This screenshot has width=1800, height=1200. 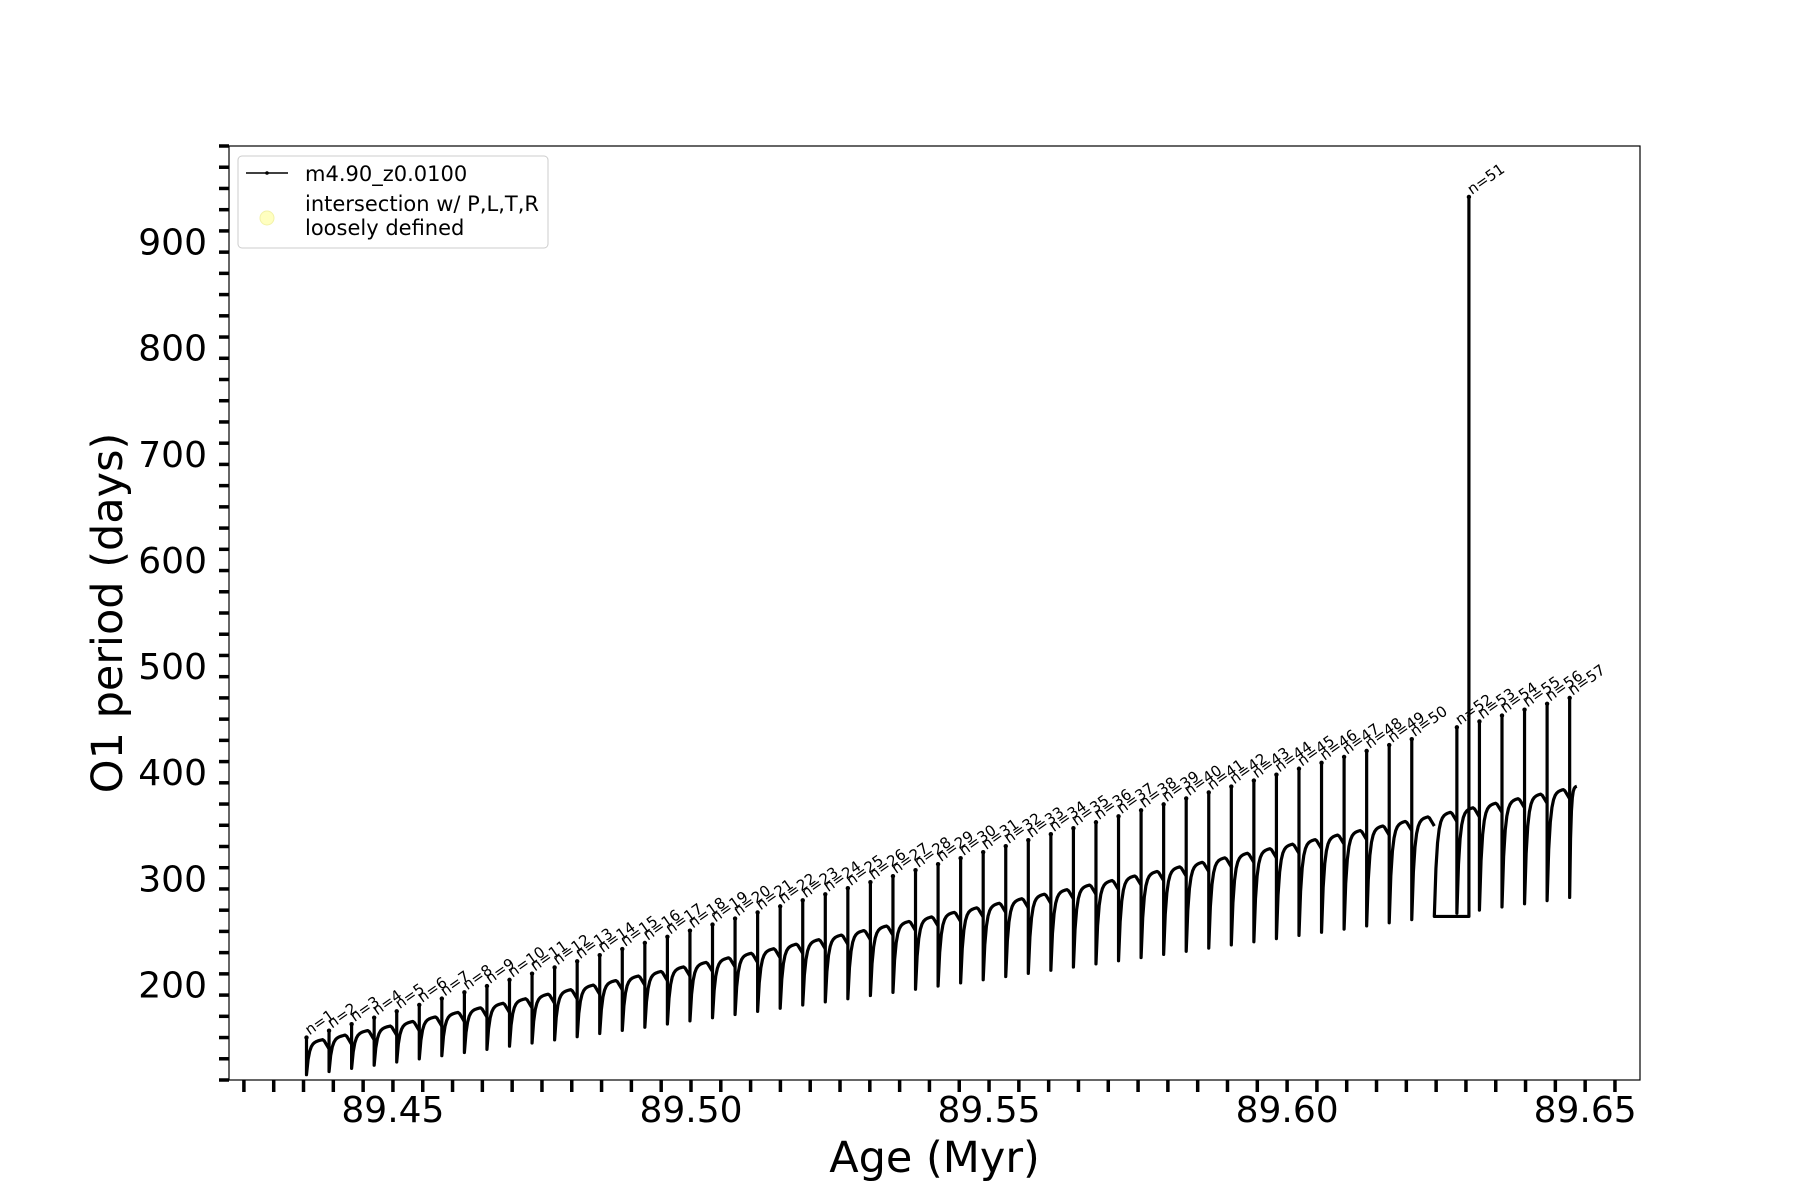 I want to click on legend-line-marker, so click(x=267, y=173).